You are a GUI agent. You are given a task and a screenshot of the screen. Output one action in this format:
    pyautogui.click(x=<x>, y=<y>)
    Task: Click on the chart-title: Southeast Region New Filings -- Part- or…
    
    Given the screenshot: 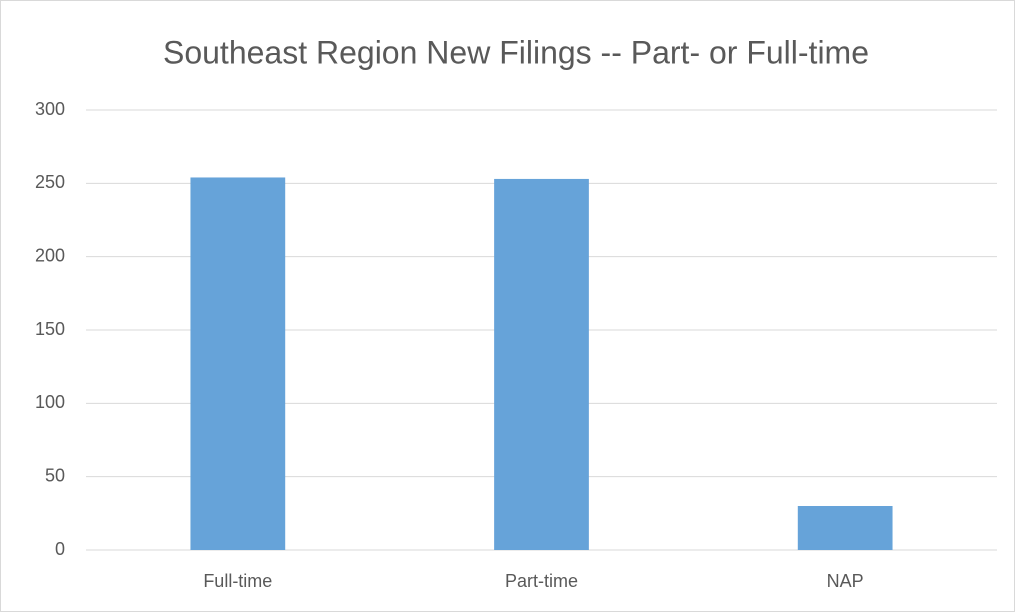 What is the action you would take?
    pyautogui.click(x=516, y=52)
    